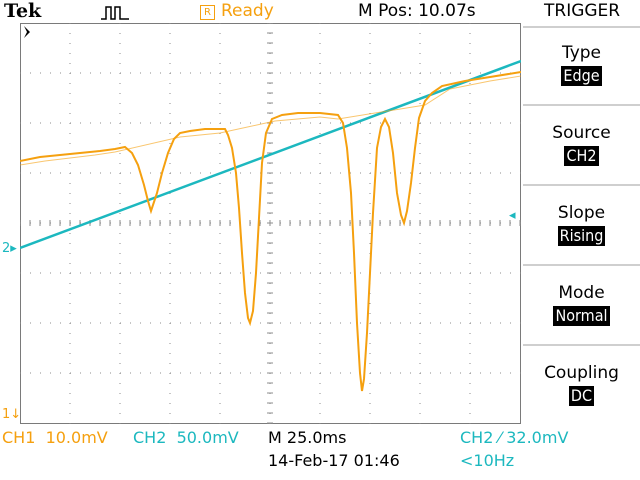 The width and height of the screenshot is (640, 480). I want to click on acquisition-status: R Ready, so click(237, 11).